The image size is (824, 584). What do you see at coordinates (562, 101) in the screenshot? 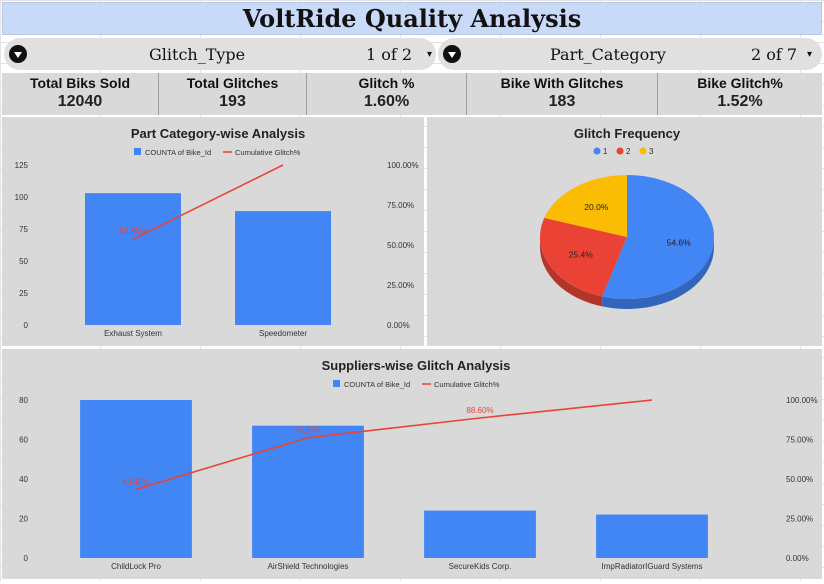
I see `kpi-value: 183` at bounding box center [562, 101].